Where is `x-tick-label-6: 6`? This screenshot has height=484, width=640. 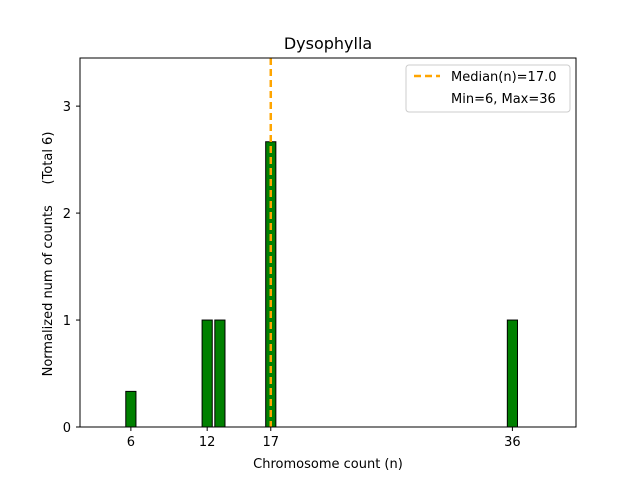
x-tick-label-6: 6 is located at coordinates (131, 442).